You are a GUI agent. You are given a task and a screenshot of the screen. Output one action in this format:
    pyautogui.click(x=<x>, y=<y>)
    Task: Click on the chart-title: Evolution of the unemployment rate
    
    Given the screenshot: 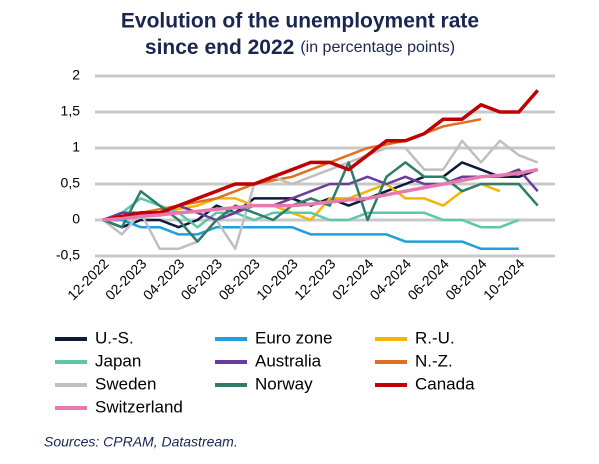 What is the action you would take?
    pyautogui.click(x=300, y=21)
    